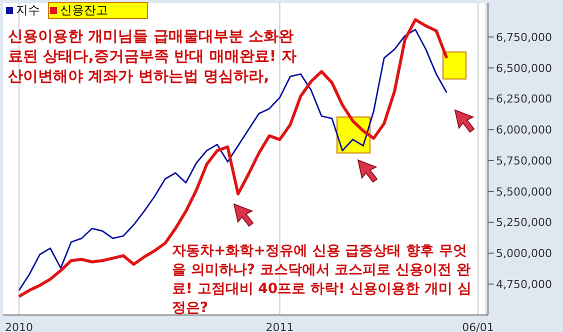 Image resolution: width=563 pixels, height=332 pixels. What do you see at coordinates (524, 130) in the screenshot?
I see `y-tick-label: 6,000,000` at bounding box center [524, 130].